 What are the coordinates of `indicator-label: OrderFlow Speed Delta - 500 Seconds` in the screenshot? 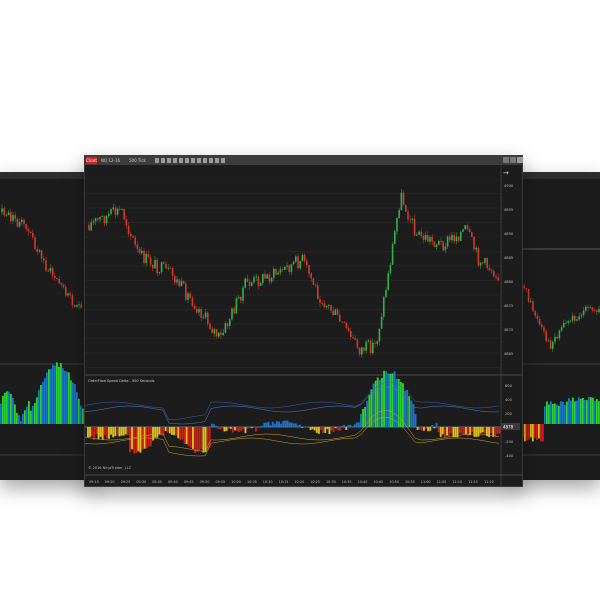 It's located at (121, 381).